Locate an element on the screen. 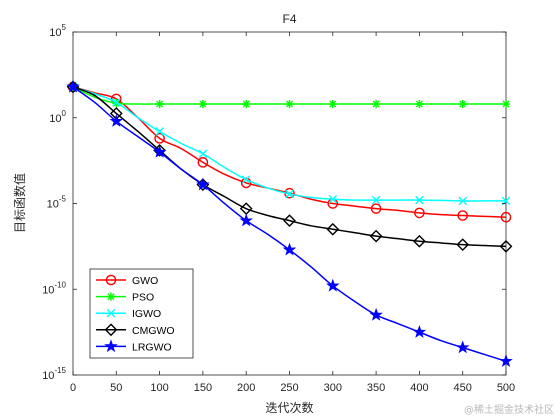 This screenshot has width=560, height=420. x-tick-label: 500 is located at coordinates (506, 388).